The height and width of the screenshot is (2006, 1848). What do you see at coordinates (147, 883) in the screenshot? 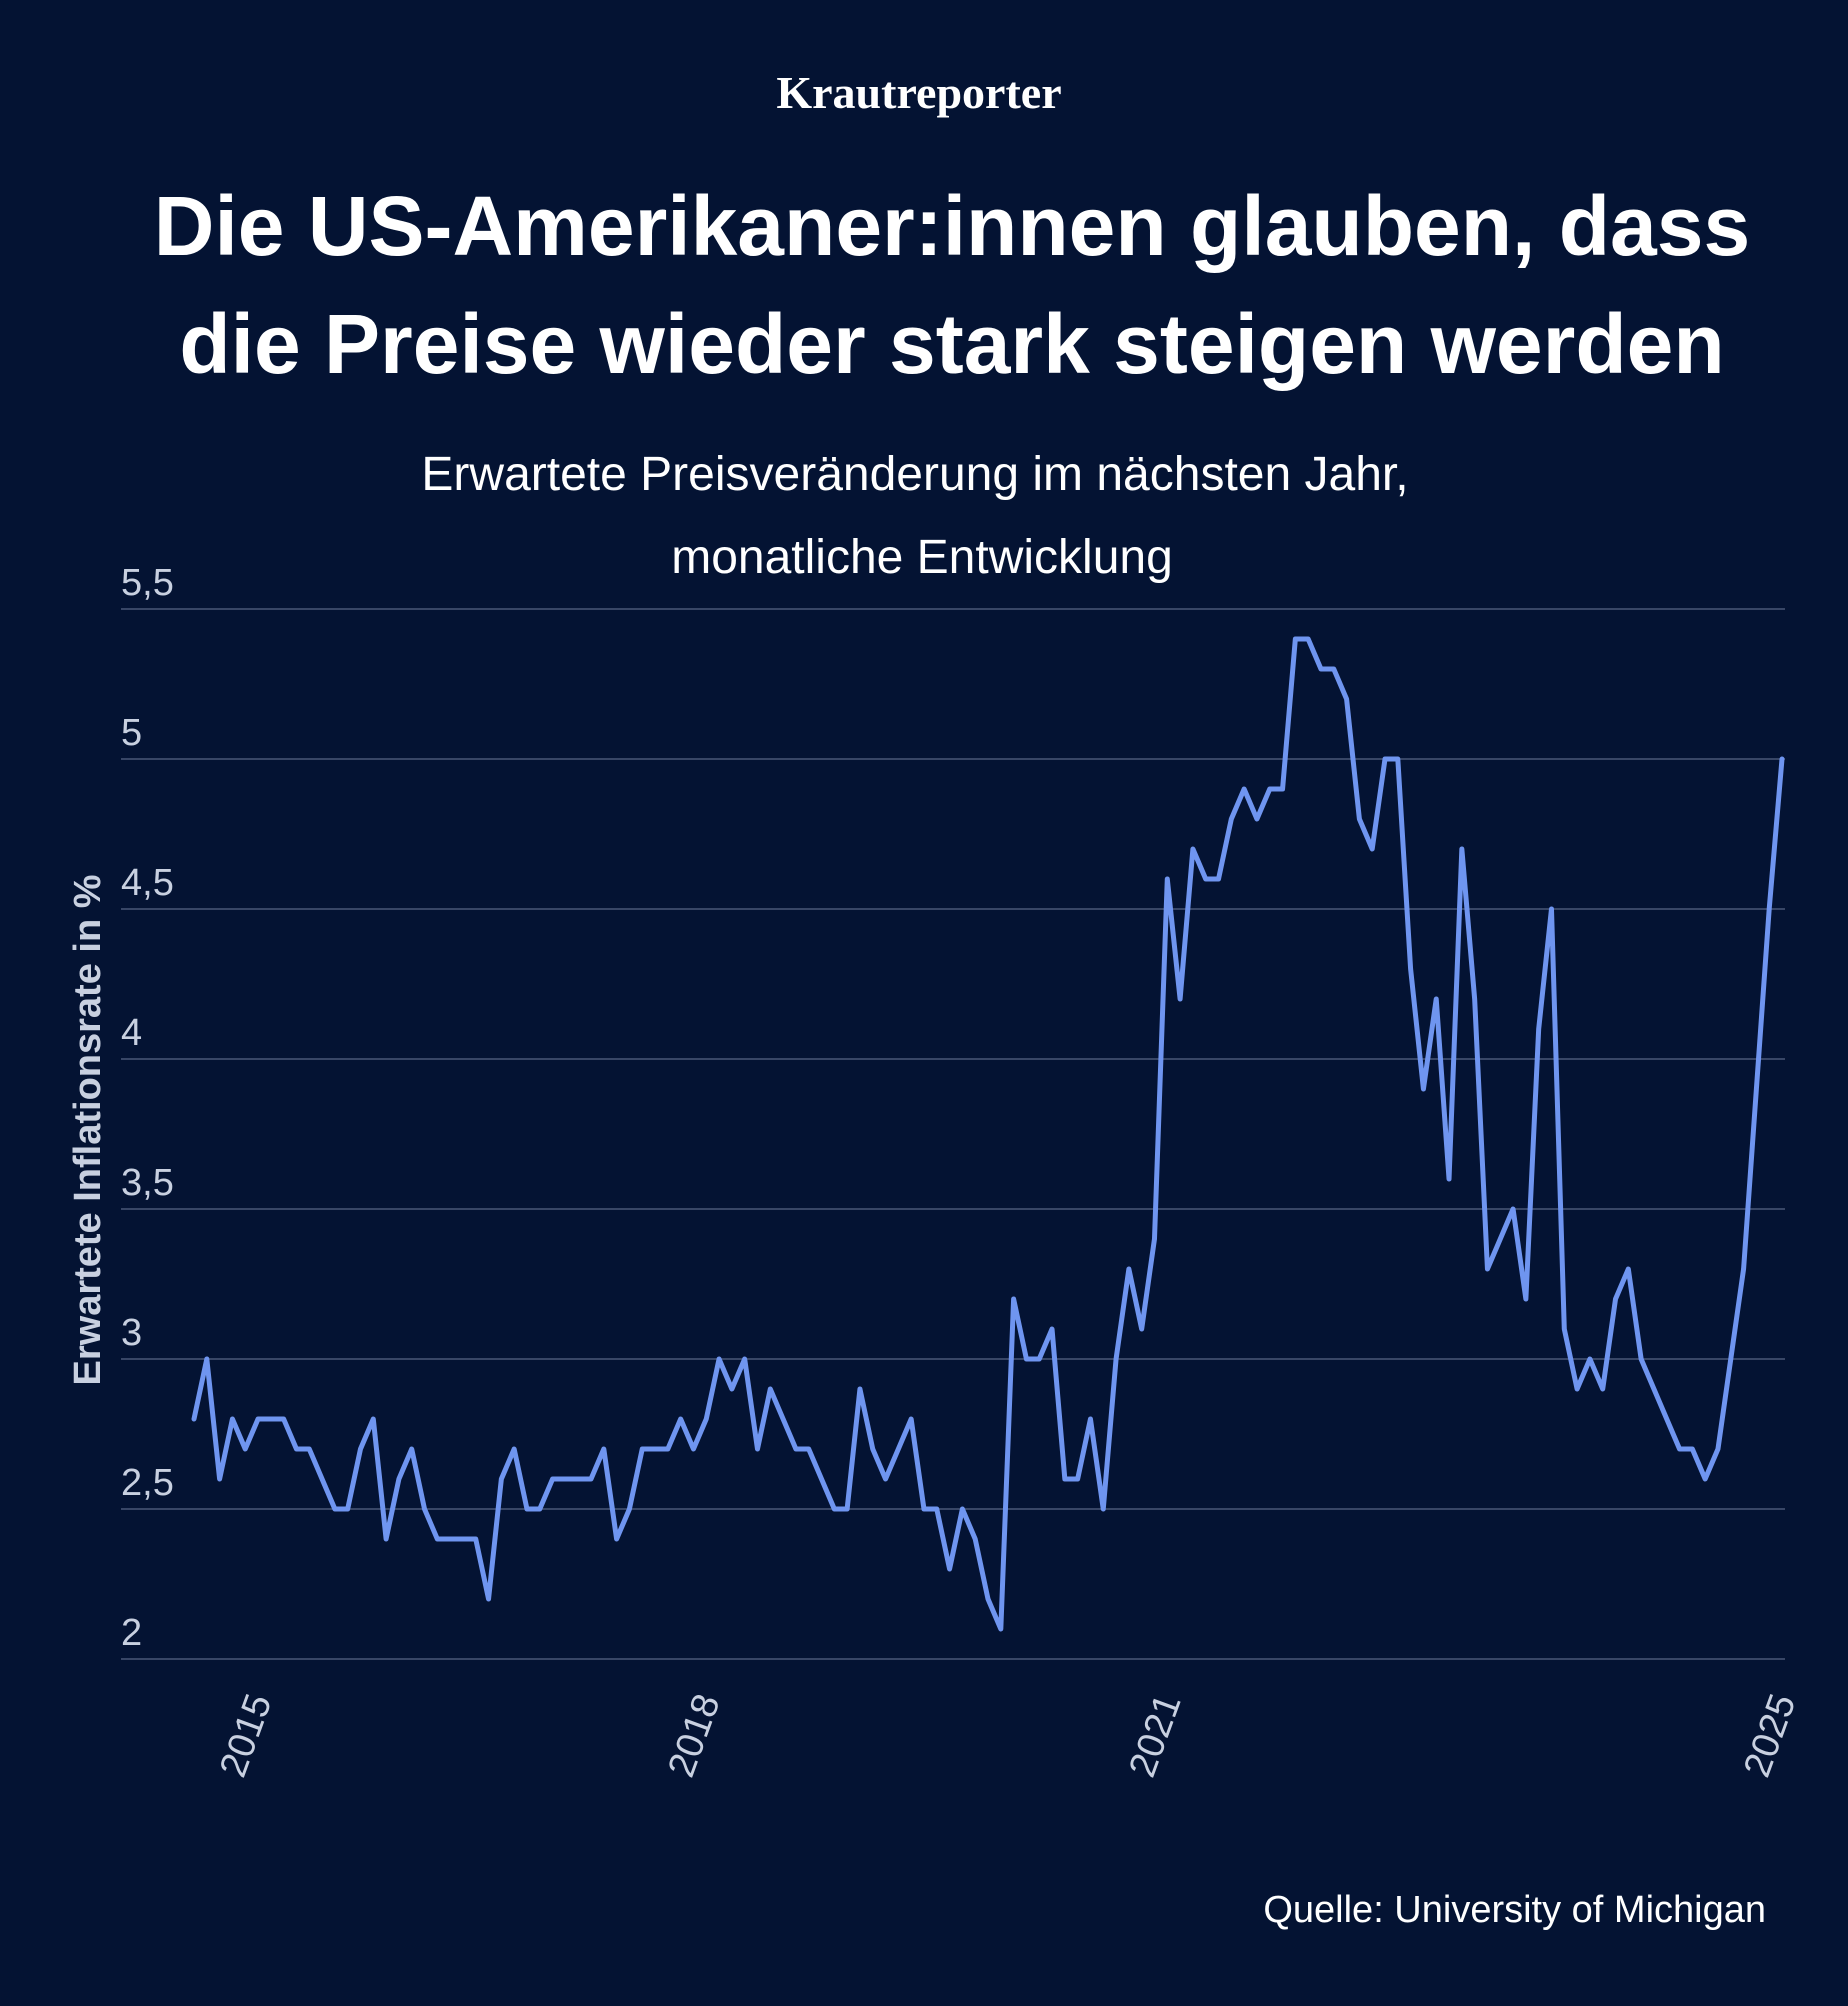
I see `y-tick-label: 4,5` at bounding box center [147, 883].